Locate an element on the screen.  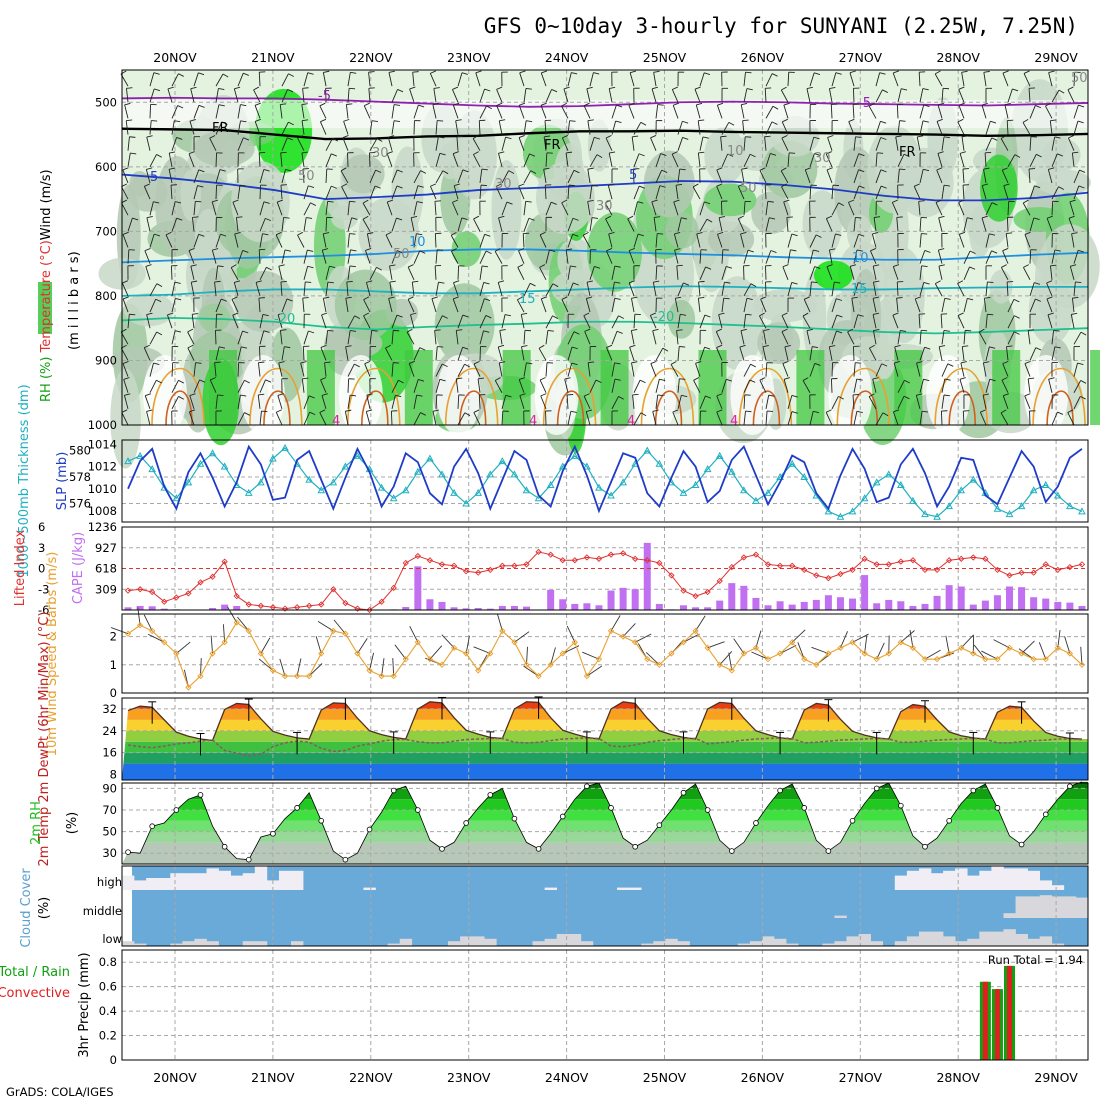
dry-pocket is located at coordinates (948, 395).